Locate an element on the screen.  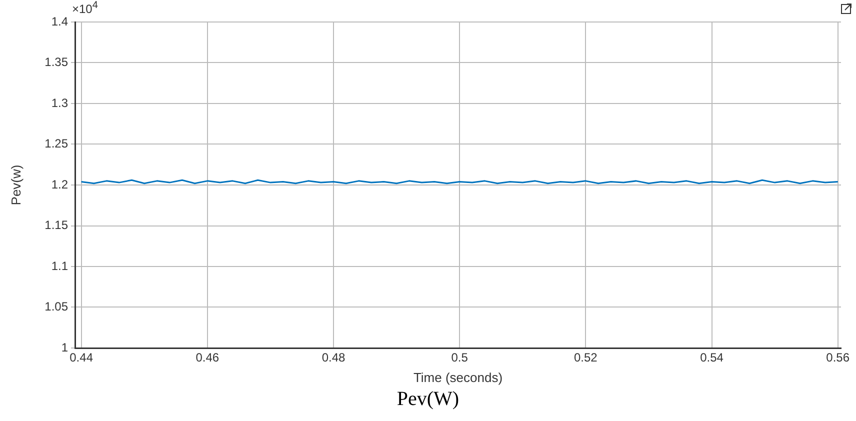
x-tick-label: 0.52 is located at coordinates (586, 357).